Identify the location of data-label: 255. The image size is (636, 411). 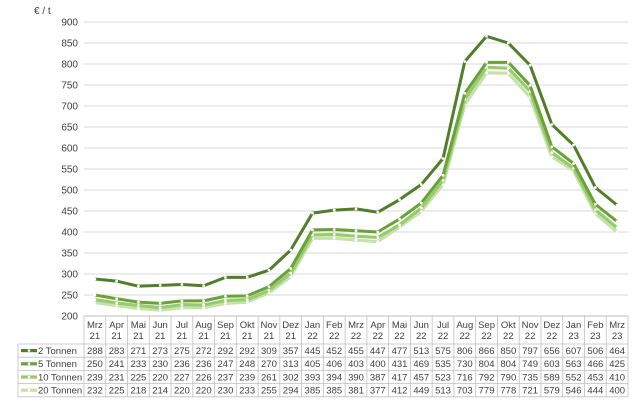
(269, 391).